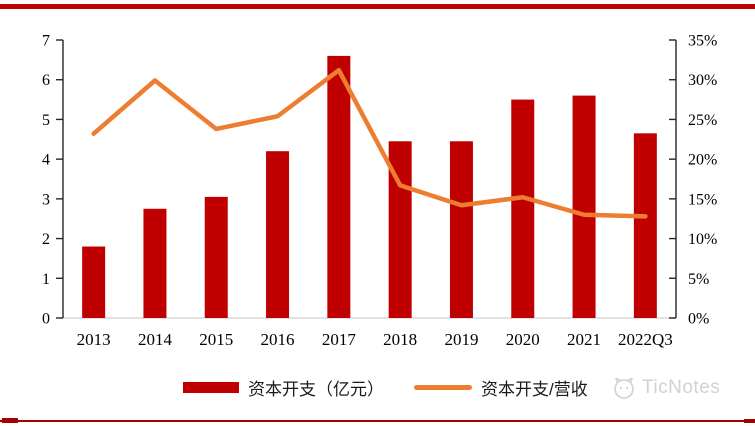  What do you see at coordinates (385, 387) in the screenshot?
I see `chart-legend: 资本开支（亿元） 资本开支/营收` at bounding box center [385, 387].